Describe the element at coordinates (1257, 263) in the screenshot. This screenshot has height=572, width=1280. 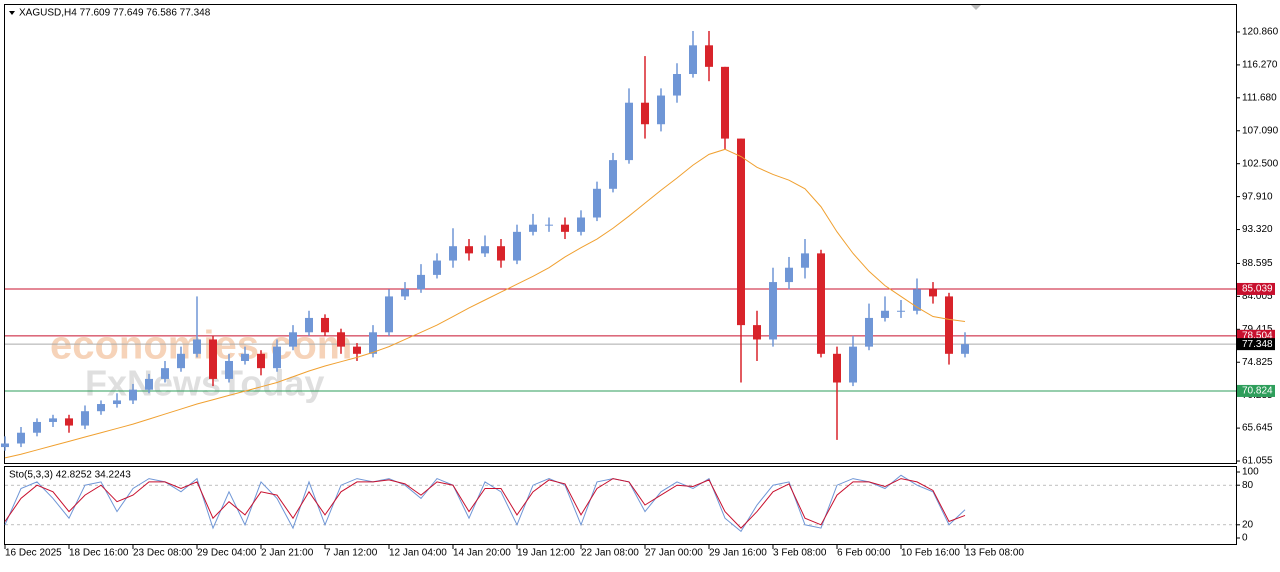
I see `y-tick-label: 88.595` at that location.